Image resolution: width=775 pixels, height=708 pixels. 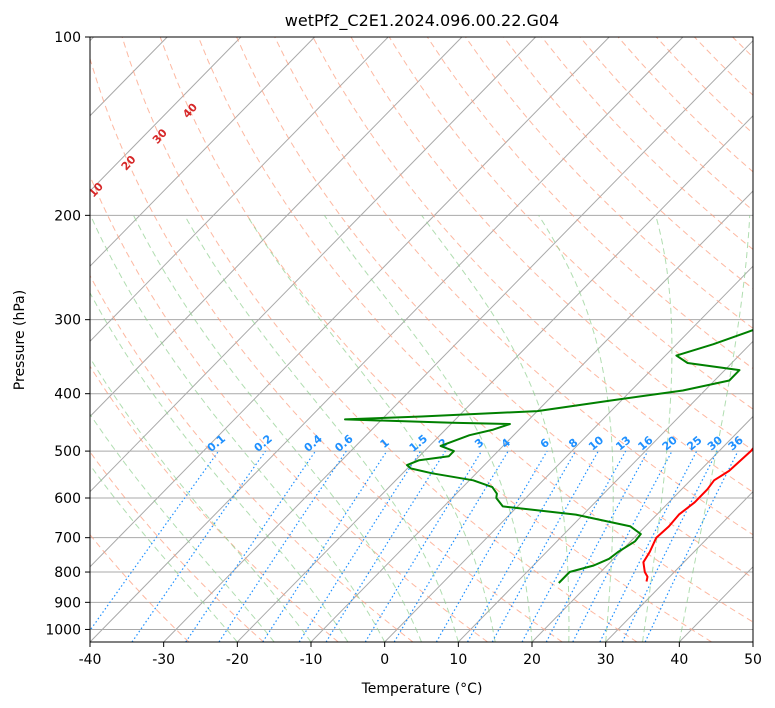 What do you see at coordinates (623, 444) in the screenshot?
I see `mixing-ratio-label: 13` at bounding box center [623, 444].